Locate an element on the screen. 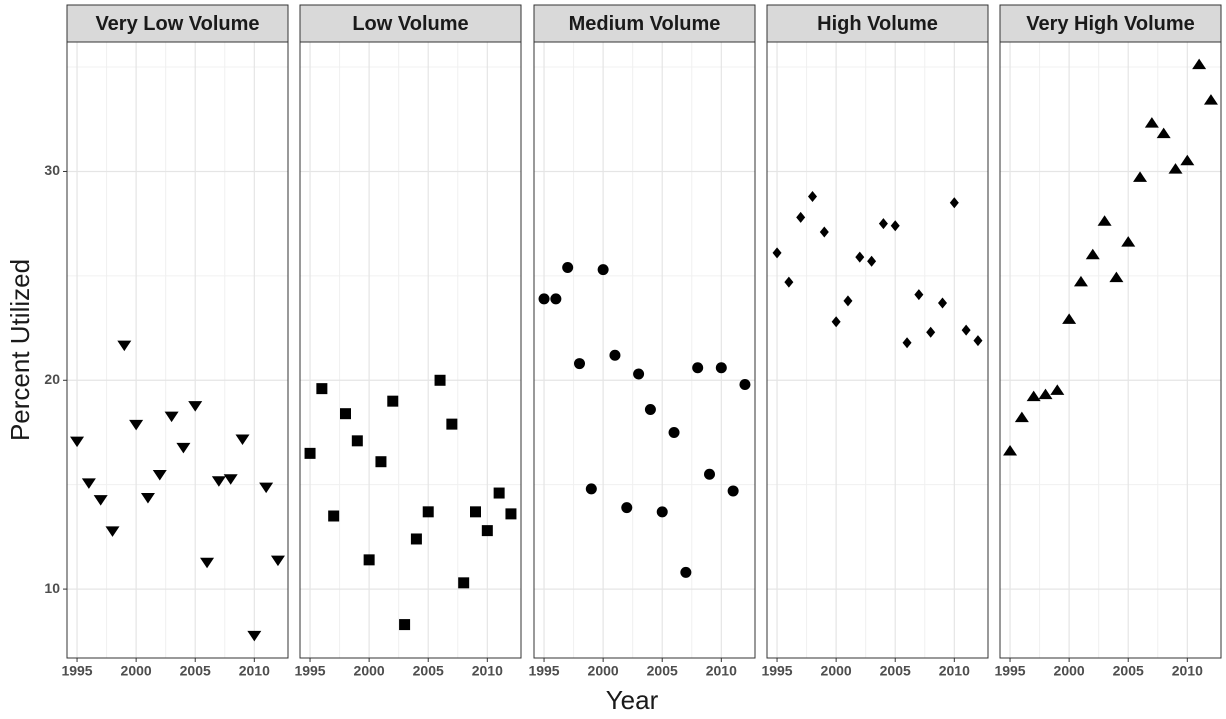 Image resolution: width=1226 pixels, height=719 pixels. facet-title: Very Low Volume is located at coordinates (177, 24).